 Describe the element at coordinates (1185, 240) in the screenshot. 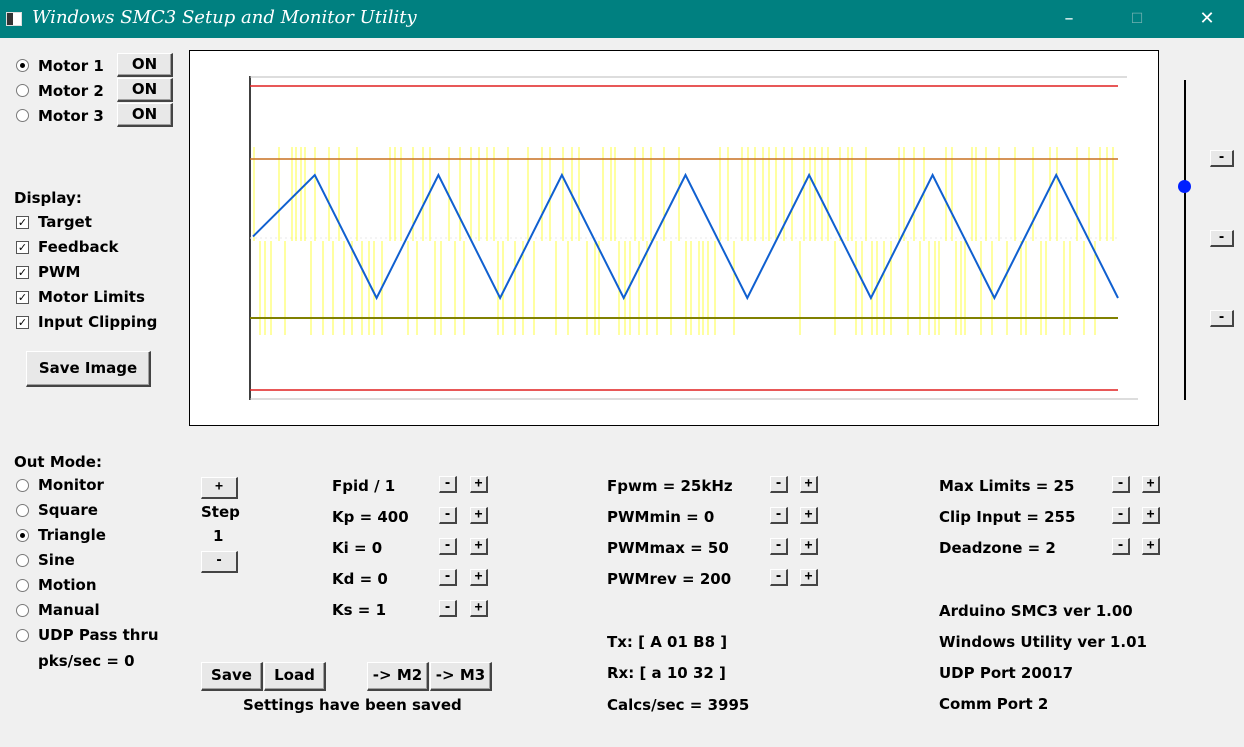

I see `slider-track` at that location.